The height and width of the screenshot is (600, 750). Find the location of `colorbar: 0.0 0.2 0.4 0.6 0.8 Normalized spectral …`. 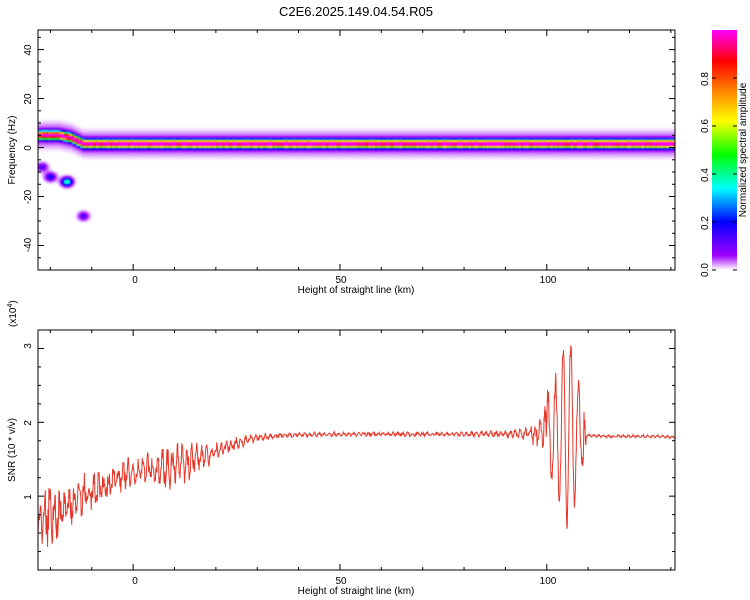

colorbar: 0.0 0.2 0.4 0.6 0.8 Normalized spectral … is located at coordinates (724, 153).